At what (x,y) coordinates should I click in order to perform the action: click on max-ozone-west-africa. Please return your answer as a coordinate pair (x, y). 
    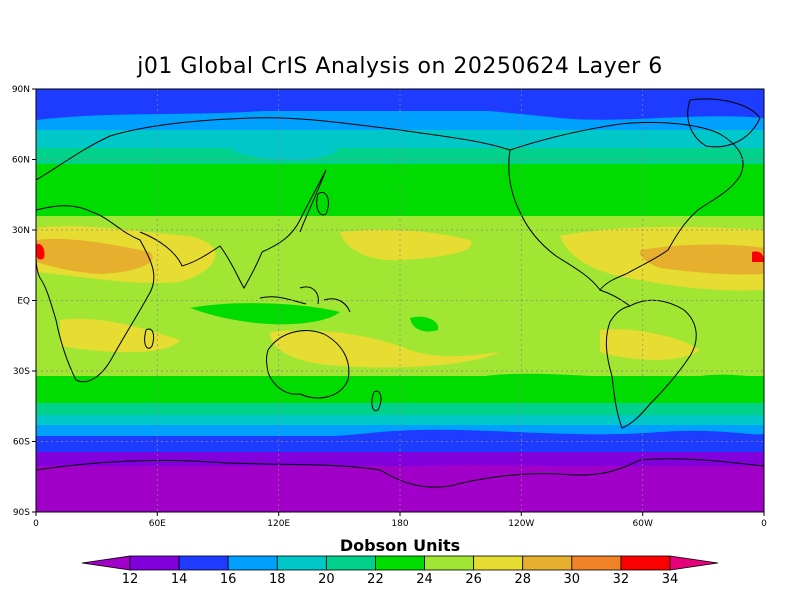
    Looking at the image, I should click on (40, 251).